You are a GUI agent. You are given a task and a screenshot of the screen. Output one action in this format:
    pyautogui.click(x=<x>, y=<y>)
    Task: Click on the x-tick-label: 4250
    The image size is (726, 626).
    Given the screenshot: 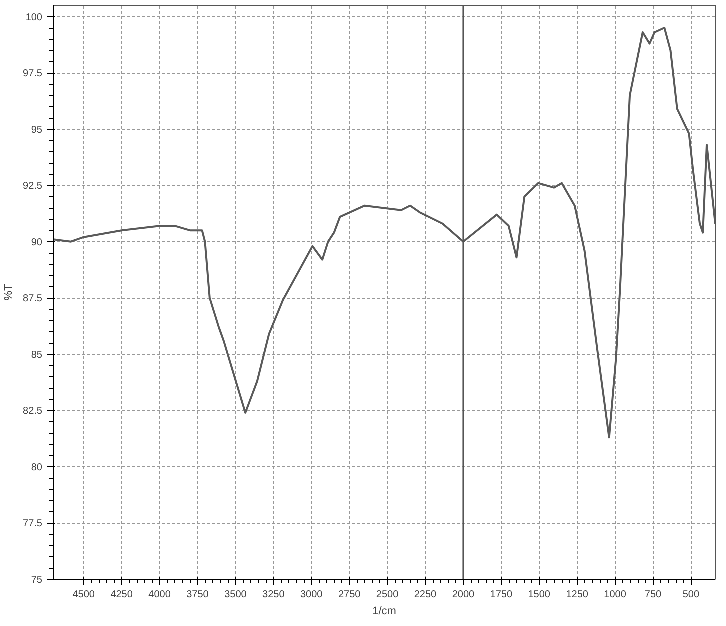 What is the action you would take?
    pyautogui.click(x=122, y=595)
    